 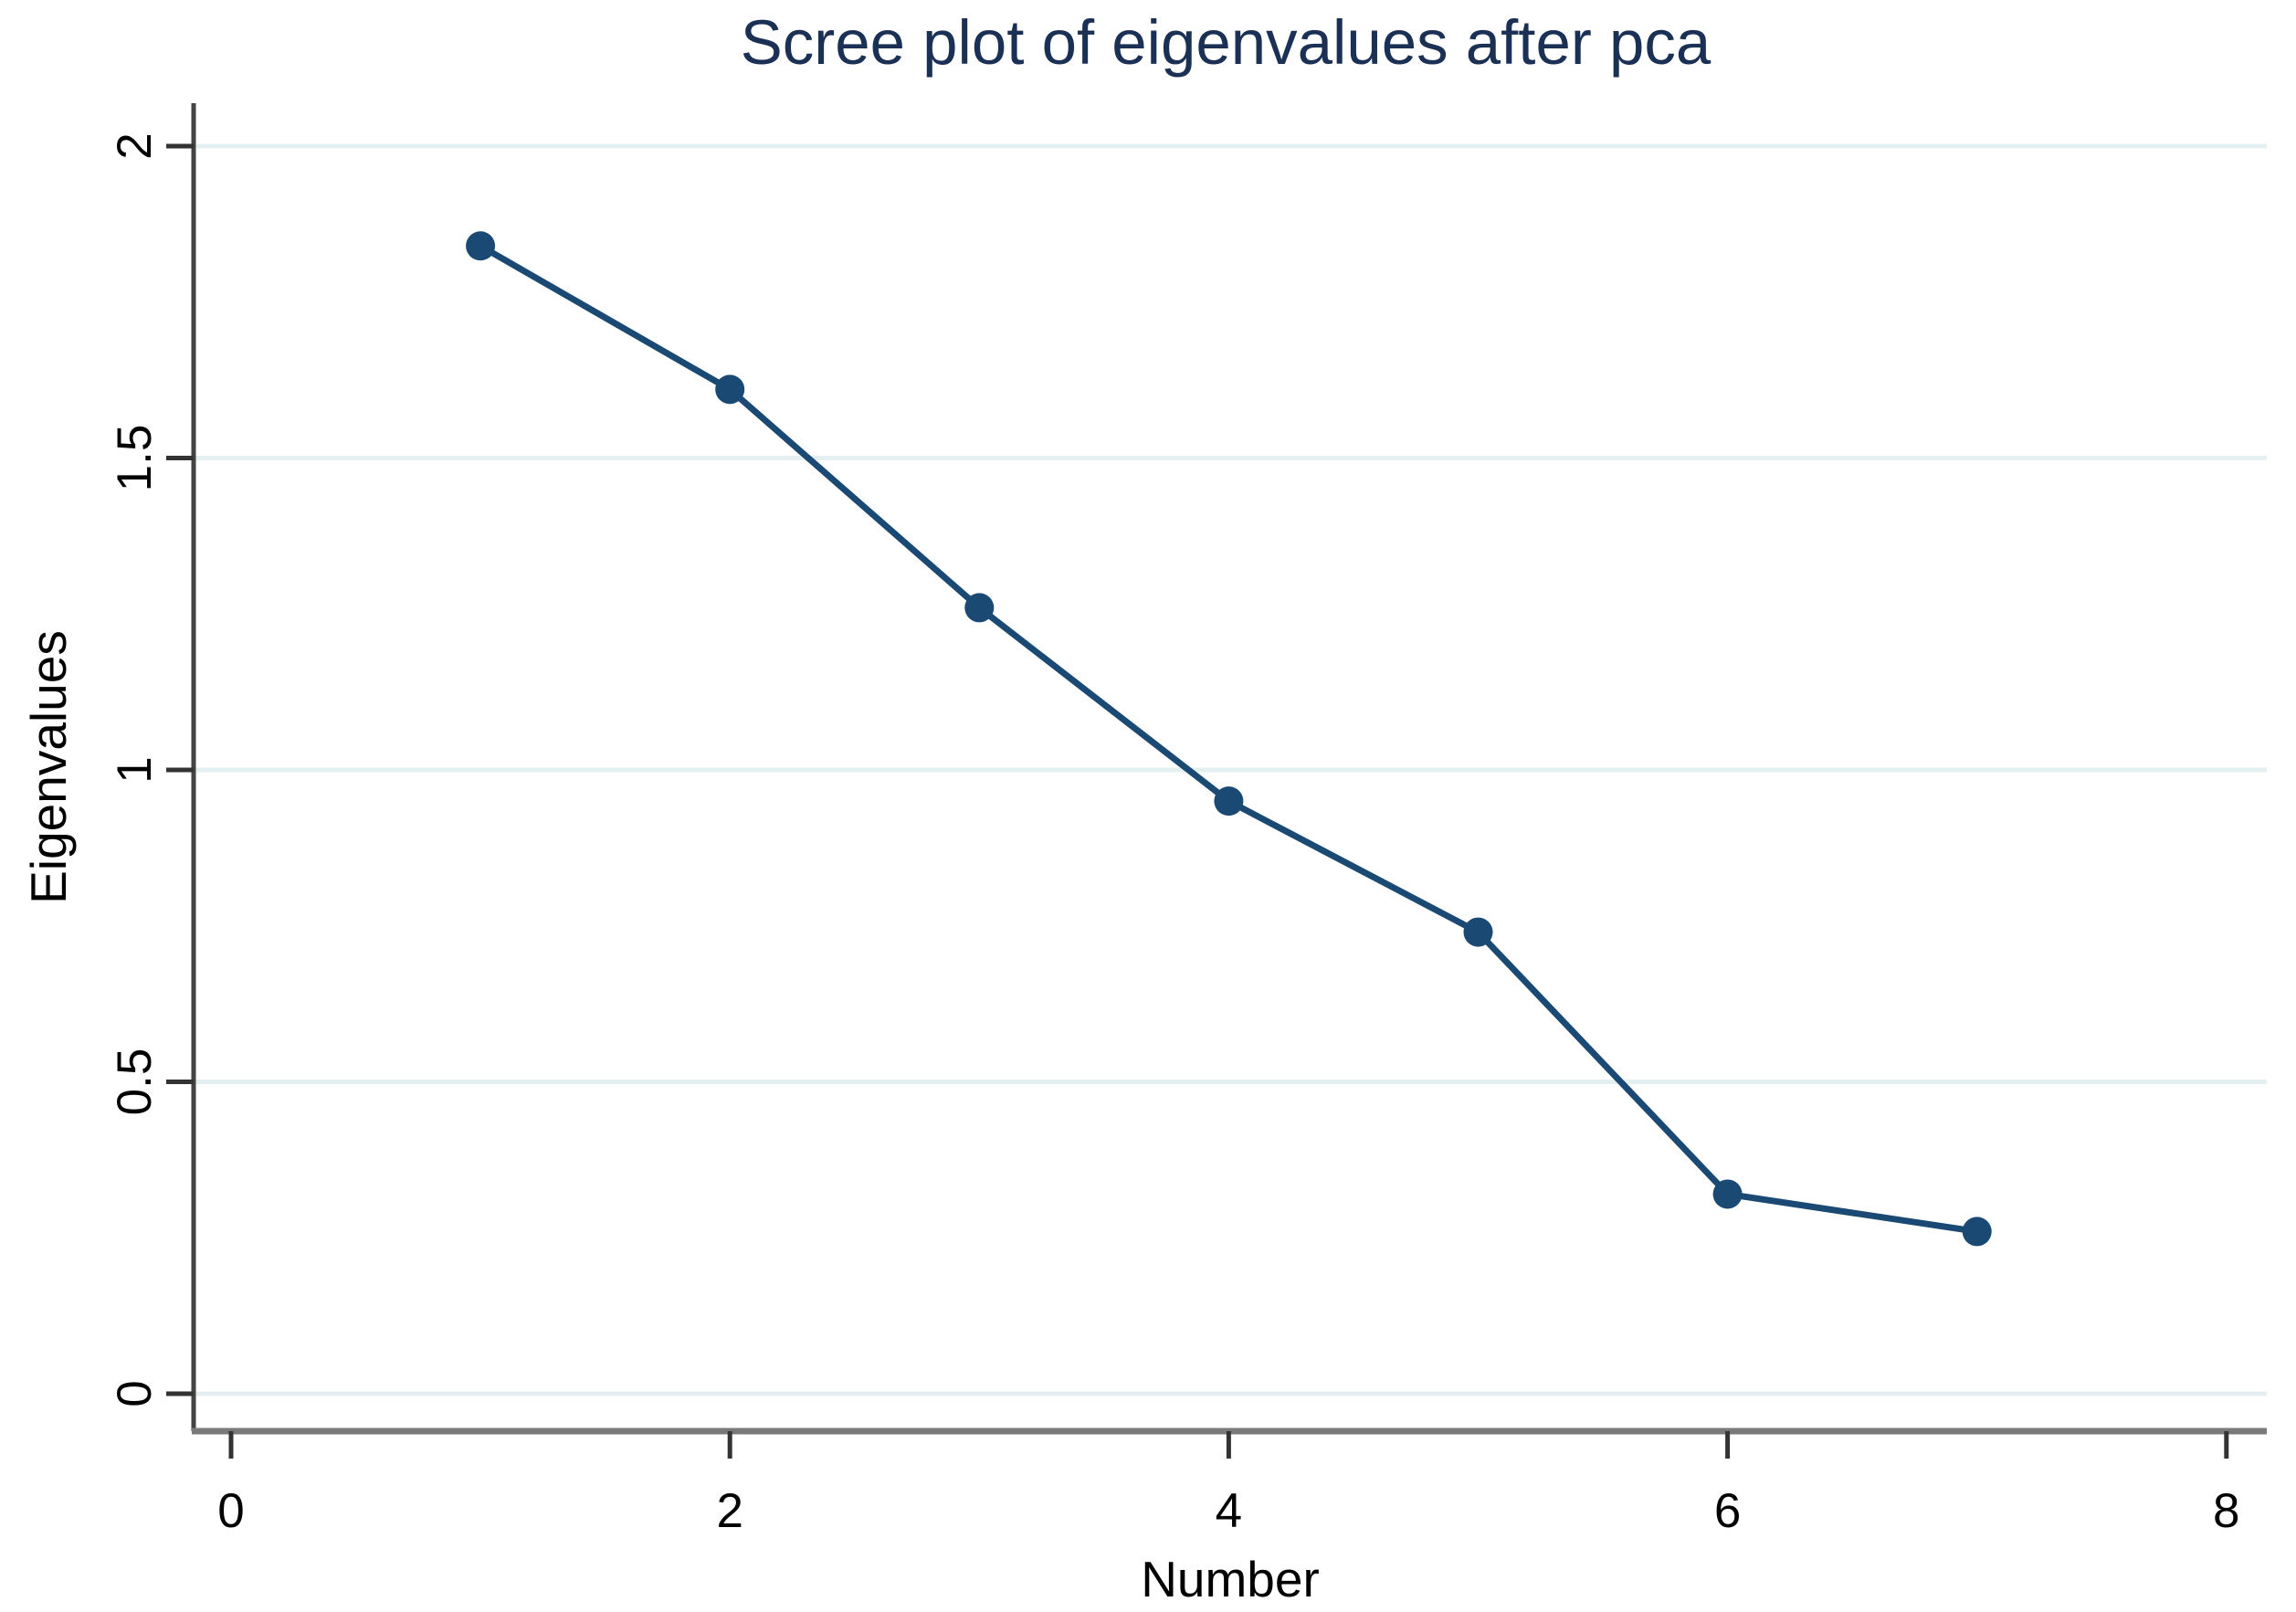 I want to click on y-tick-label: 1, so click(x=135, y=770).